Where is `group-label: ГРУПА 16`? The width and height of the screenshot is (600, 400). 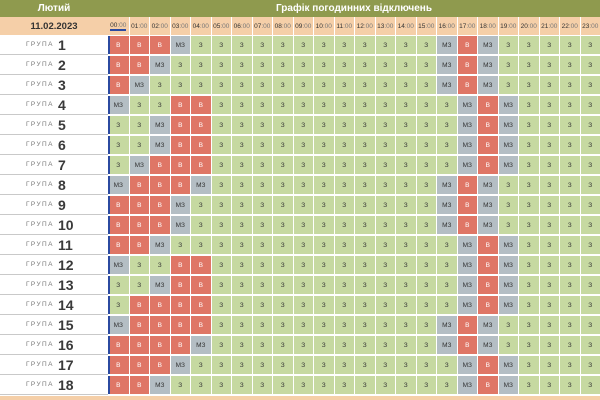 group-label: ГРУПА 16 is located at coordinates (54, 345).